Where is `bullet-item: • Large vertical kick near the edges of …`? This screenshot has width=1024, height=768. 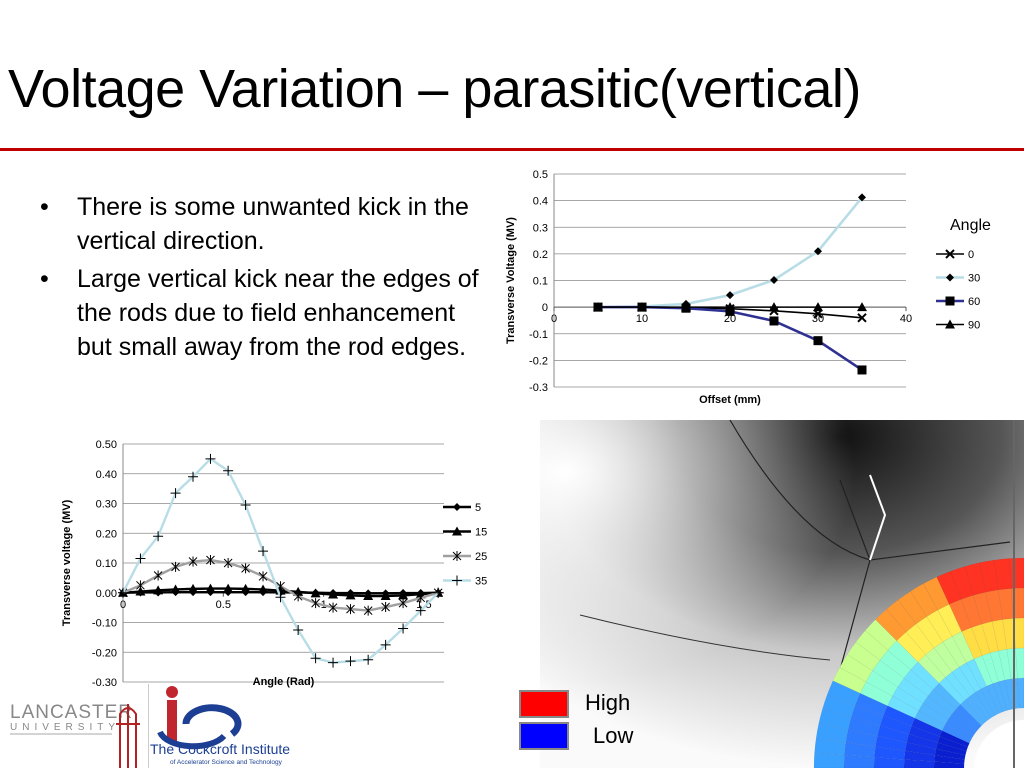
bullet-item: • Large vertical kick near the edges of … is located at coordinates (260, 313).